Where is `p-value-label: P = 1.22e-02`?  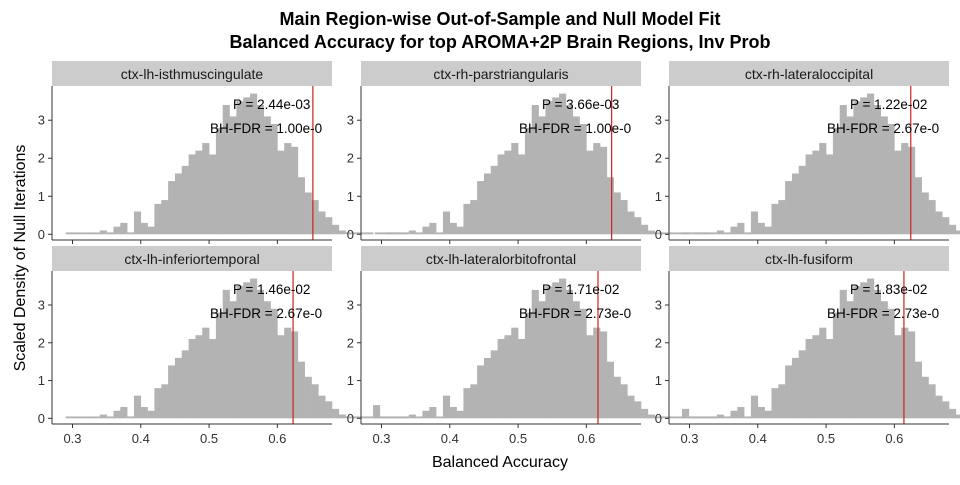 p-value-label: P = 1.22e-02 is located at coordinates (888, 104).